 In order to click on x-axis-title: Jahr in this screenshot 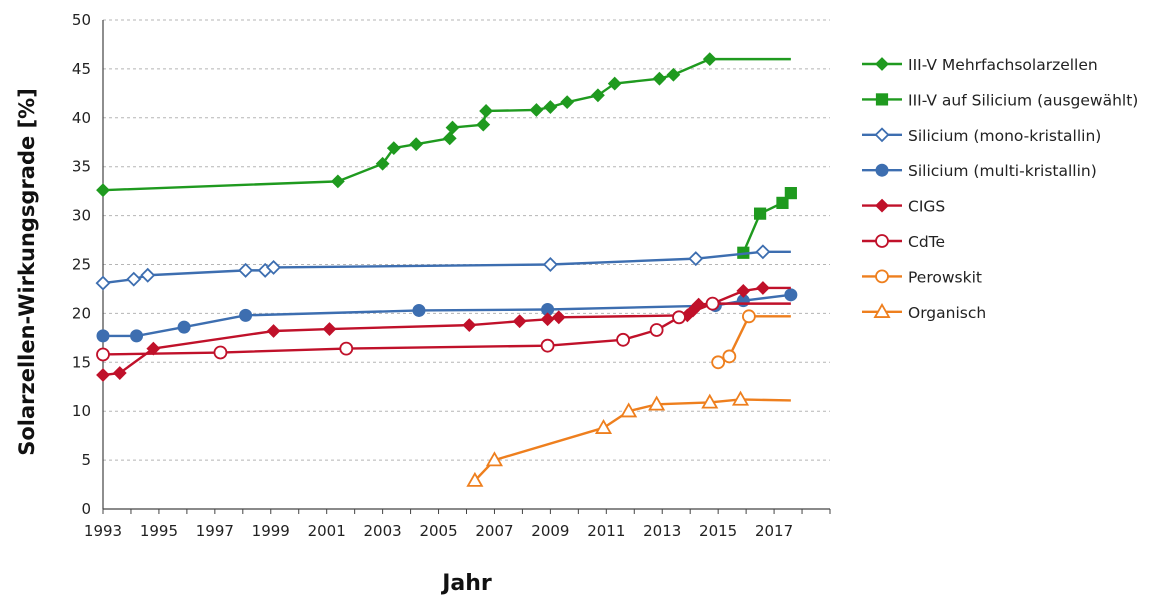, I will do `click(466, 583)`.